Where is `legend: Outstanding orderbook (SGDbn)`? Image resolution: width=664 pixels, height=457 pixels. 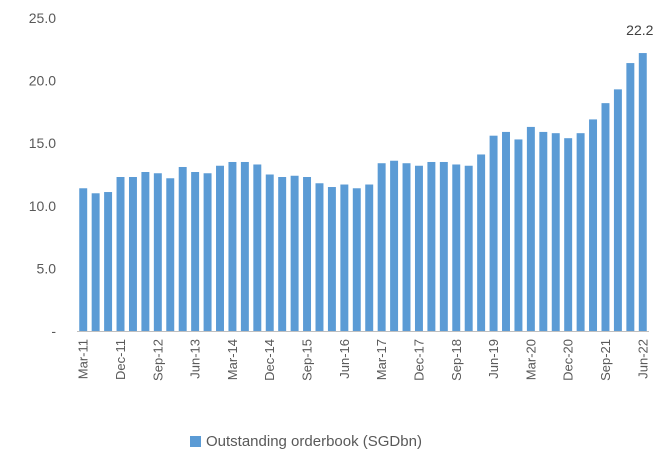 legend: Outstanding orderbook (SGDbn) is located at coordinates (306, 441).